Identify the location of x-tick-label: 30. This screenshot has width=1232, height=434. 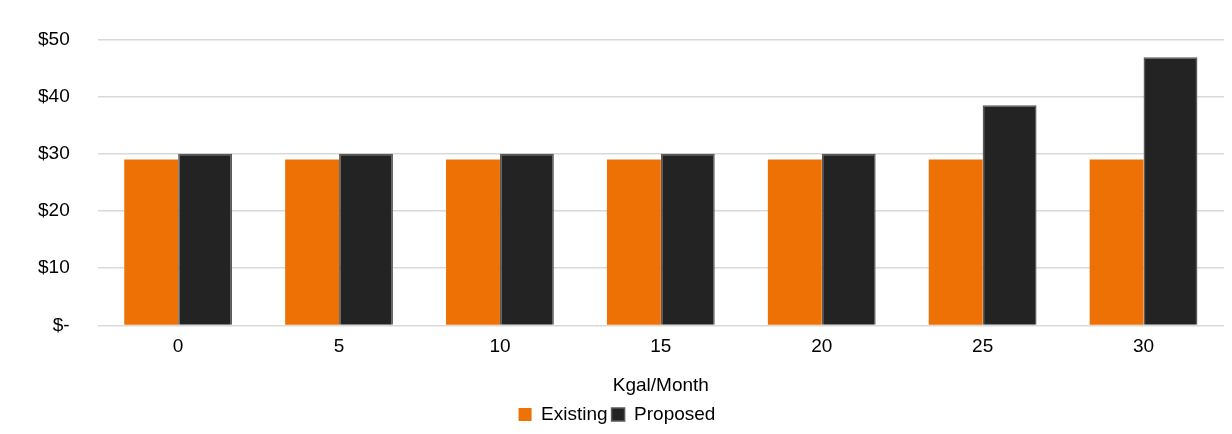
(1143, 346).